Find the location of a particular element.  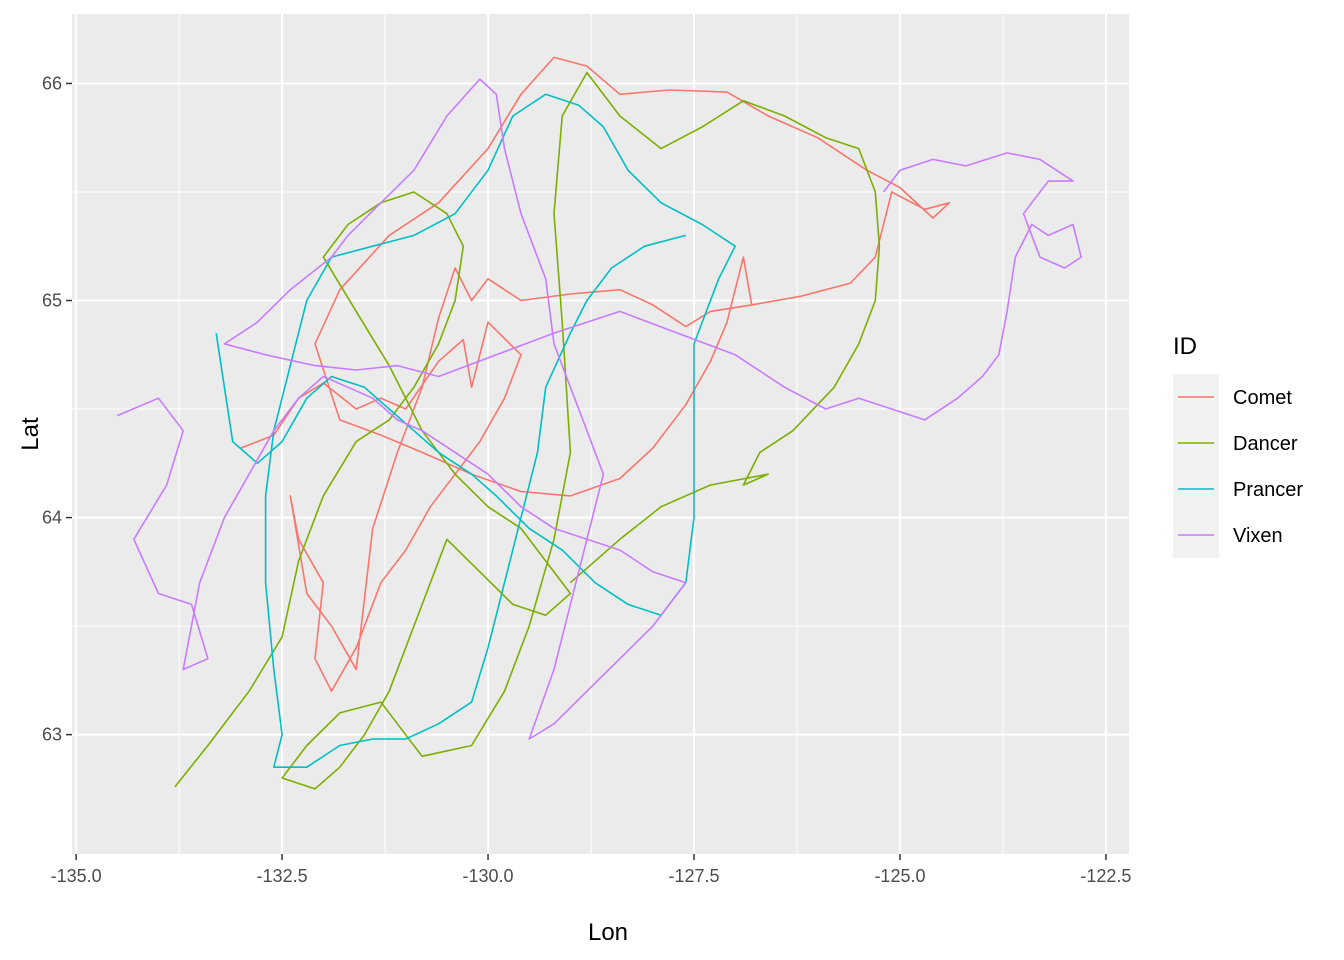

y-tick-label: 66 is located at coordinates (52, 83).